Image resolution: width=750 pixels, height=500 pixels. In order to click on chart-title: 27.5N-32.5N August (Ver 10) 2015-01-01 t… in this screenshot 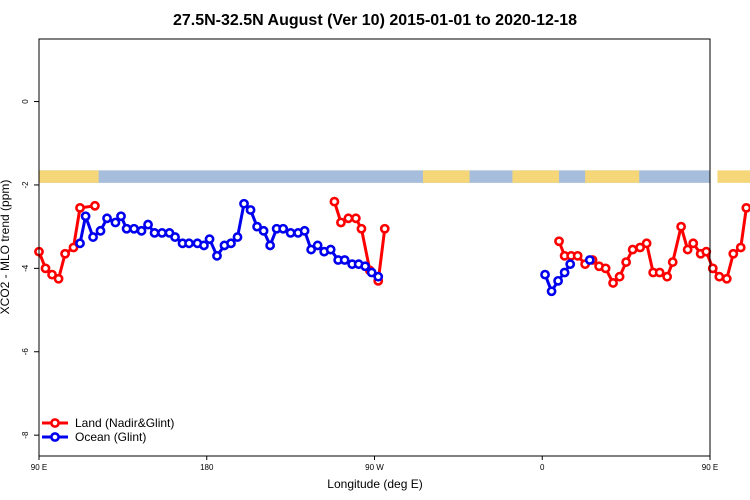, I will do `click(375, 20)`.